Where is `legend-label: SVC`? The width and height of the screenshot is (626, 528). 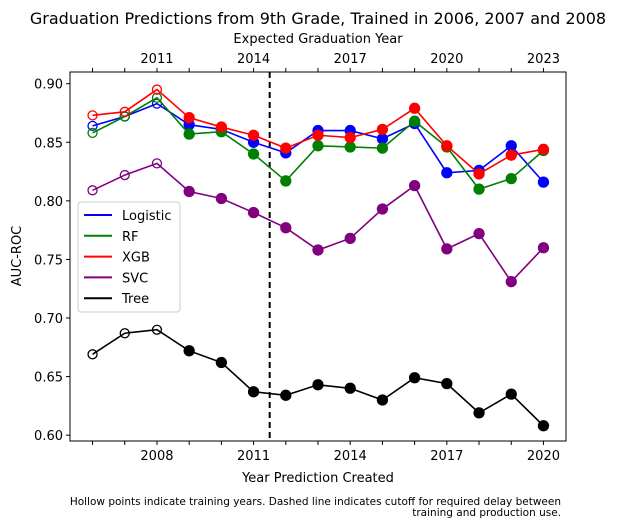 legend-label: SVC is located at coordinates (135, 278).